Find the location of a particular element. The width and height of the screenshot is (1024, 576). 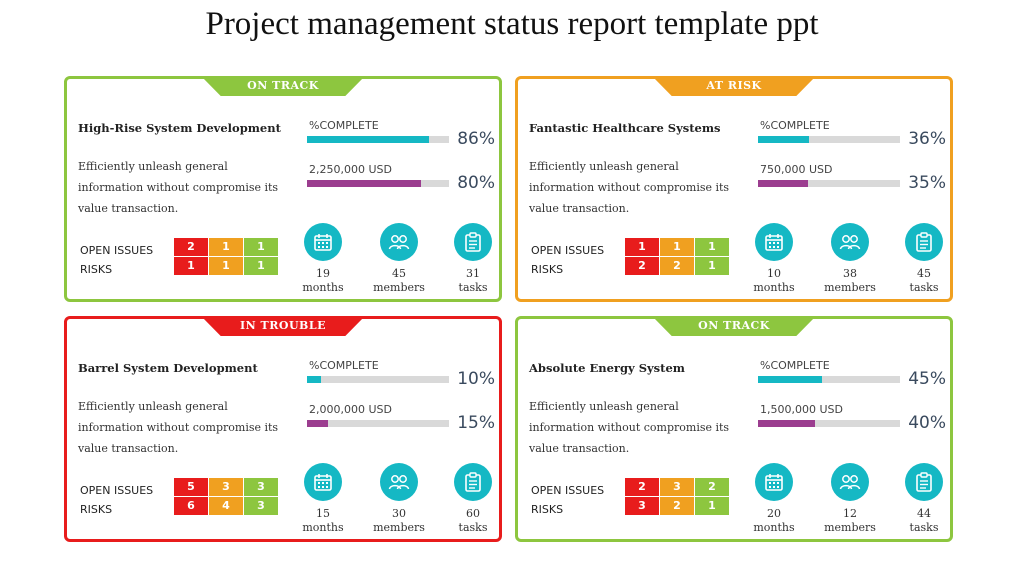

stat-members-value: 12 is located at coordinates (850, 513).